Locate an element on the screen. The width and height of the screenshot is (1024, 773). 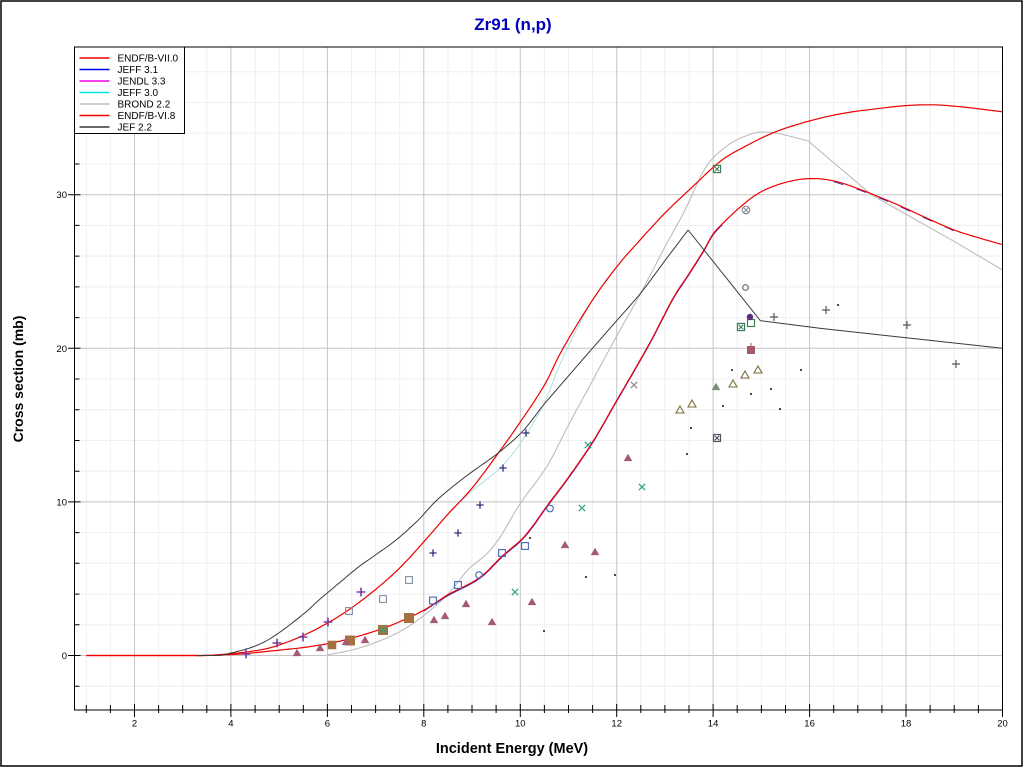
svg-text: 18 is located at coordinates (906, 724).